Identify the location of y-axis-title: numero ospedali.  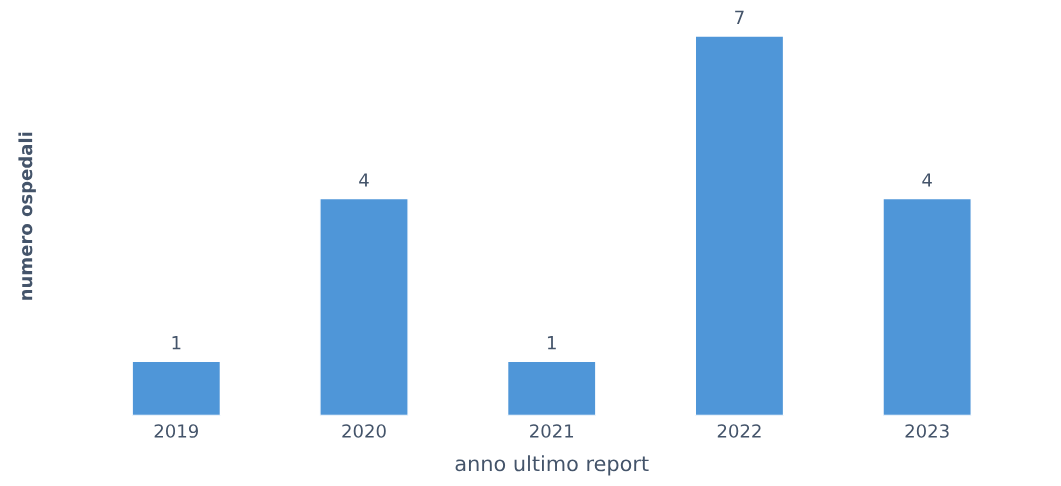
(27, 216).